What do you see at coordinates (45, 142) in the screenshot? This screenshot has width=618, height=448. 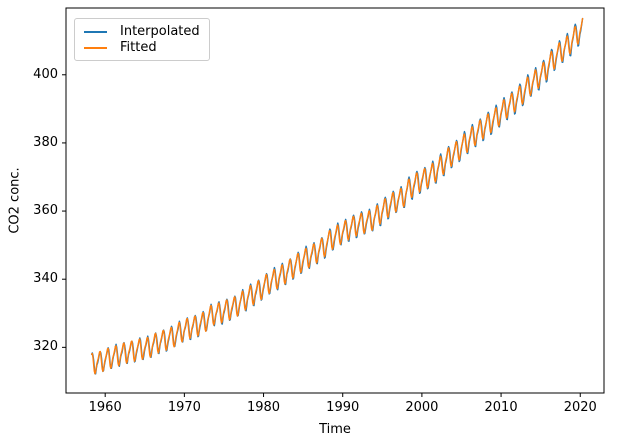 I see `y-tick-label: 380` at bounding box center [45, 142].